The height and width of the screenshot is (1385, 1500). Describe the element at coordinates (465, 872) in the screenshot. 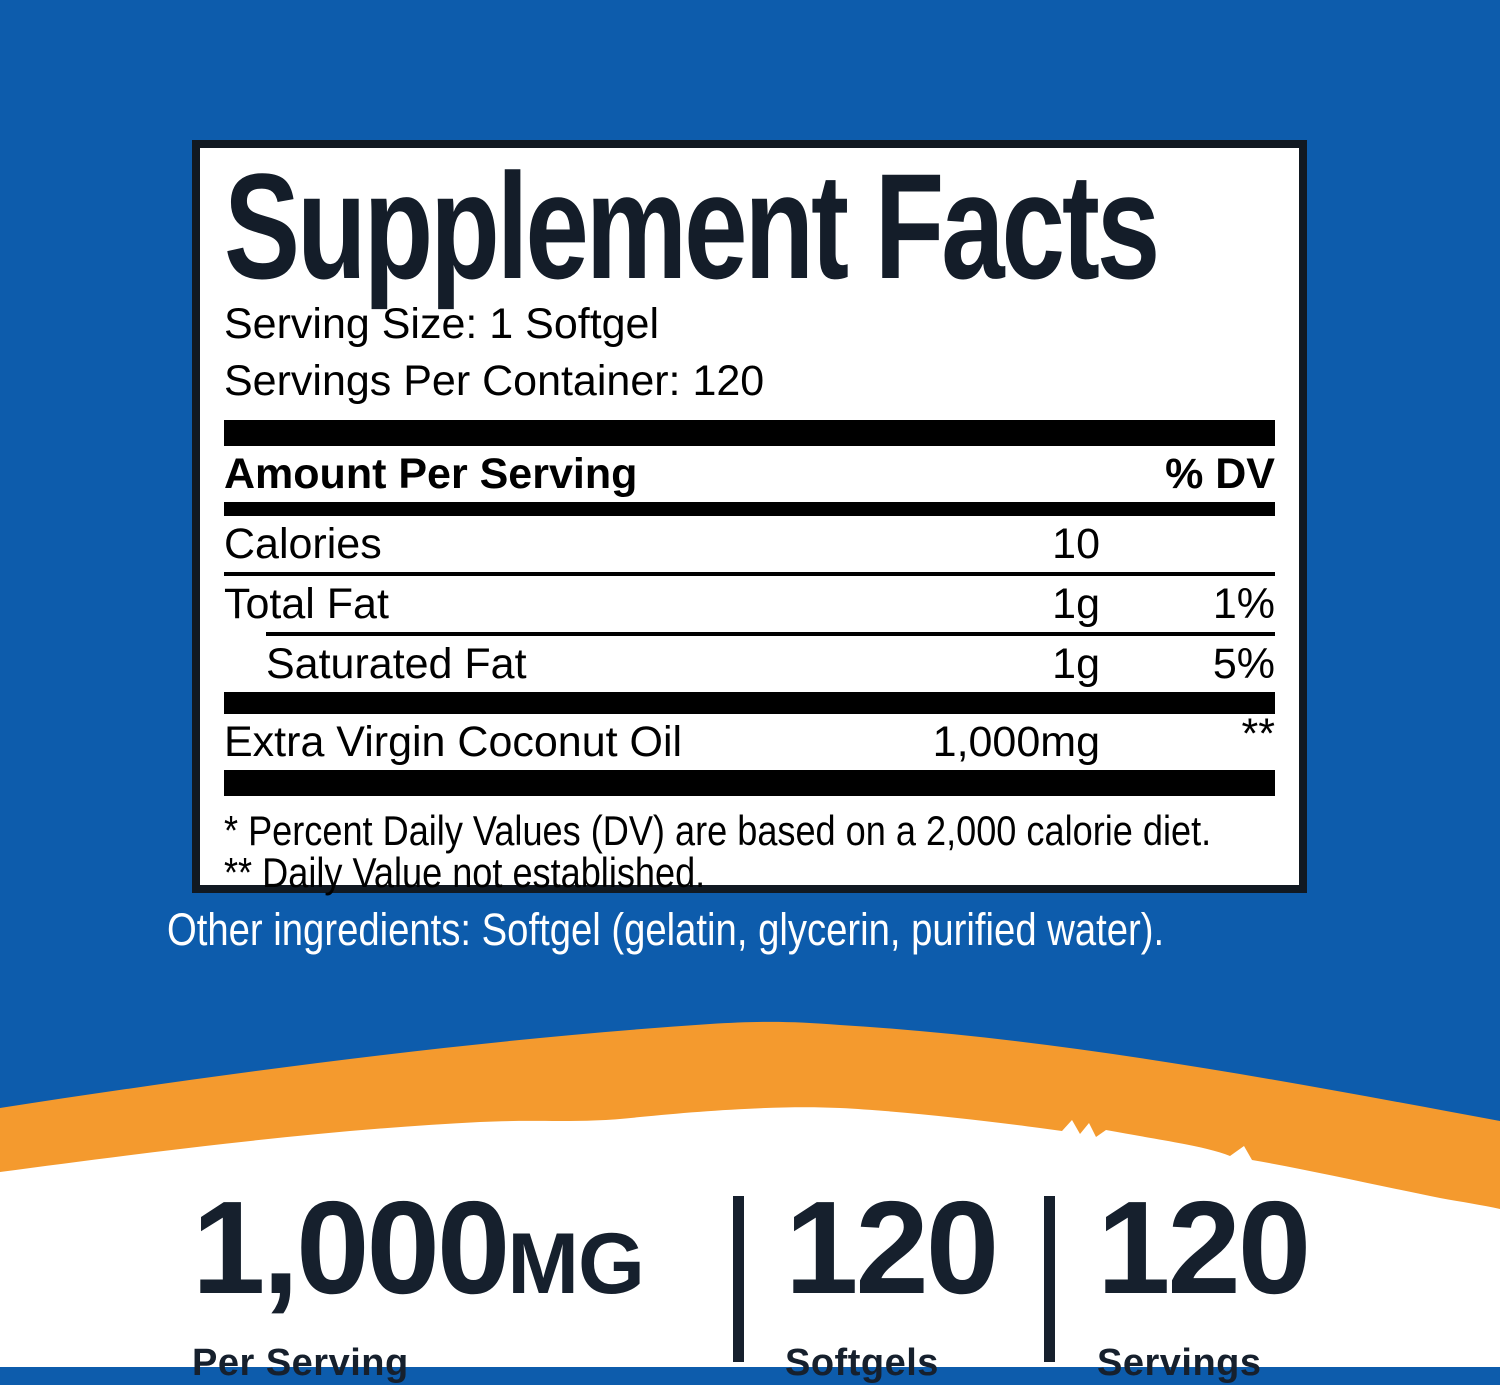

I see `footnote-dv-not-established: ** Daily Value not established.` at that location.